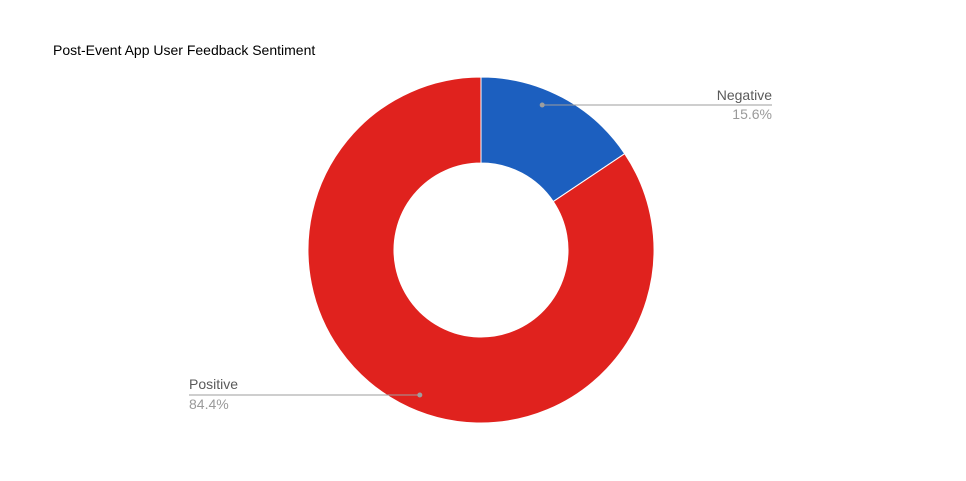 This screenshot has height=481, width=966. I want to click on slice-percent-positive: 84.4%, so click(209, 404).